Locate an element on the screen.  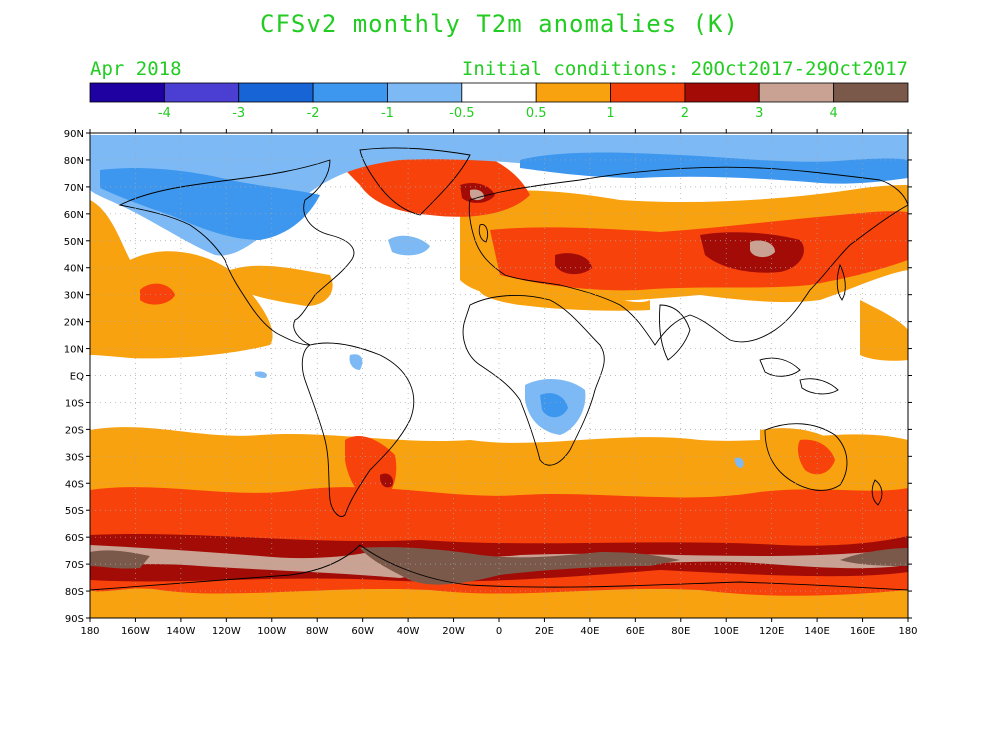
colorbar-label: -3 is located at coordinates (238, 113).